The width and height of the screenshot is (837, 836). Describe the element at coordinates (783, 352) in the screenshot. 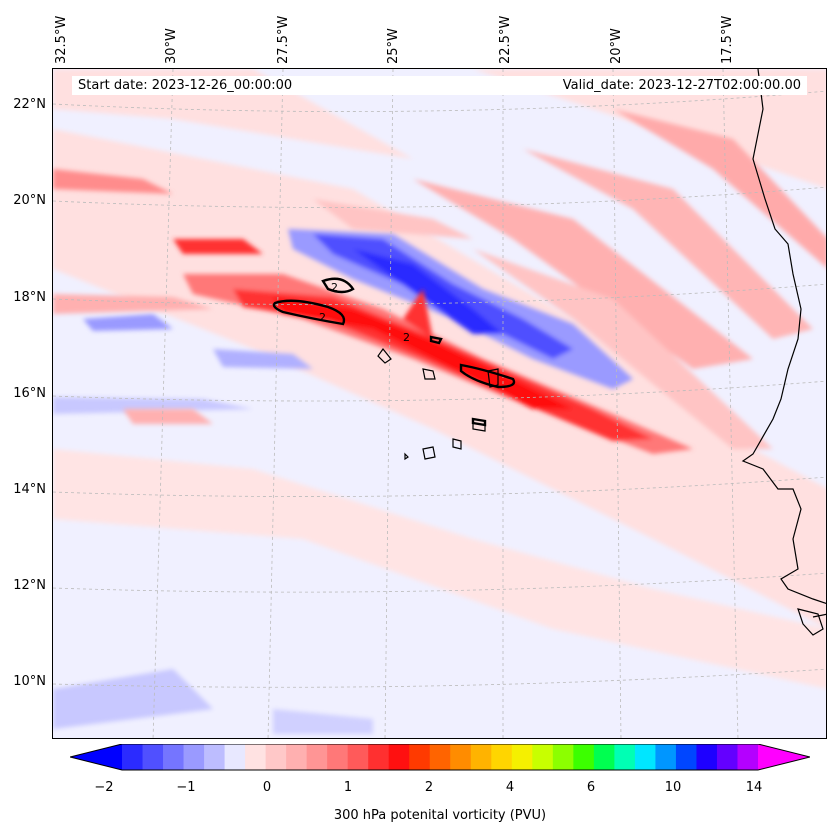

I see `coastline` at that location.